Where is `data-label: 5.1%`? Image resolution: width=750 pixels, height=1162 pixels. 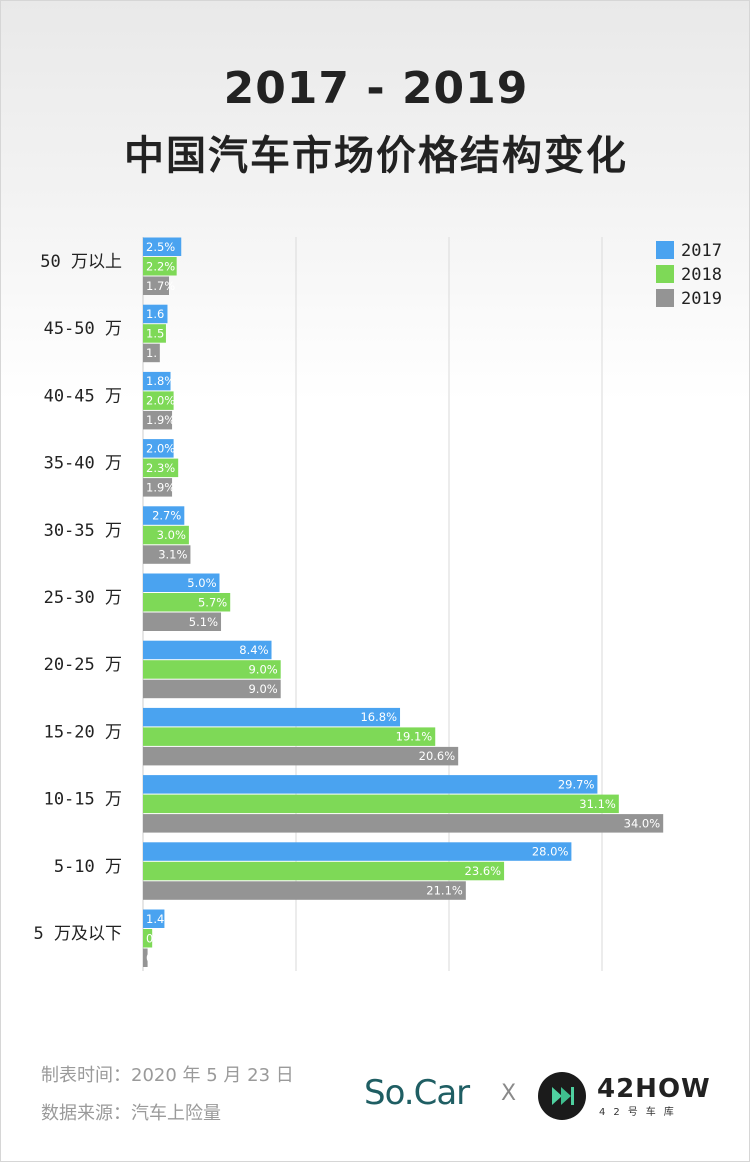 data-label: 5.1% is located at coordinates (203, 622).